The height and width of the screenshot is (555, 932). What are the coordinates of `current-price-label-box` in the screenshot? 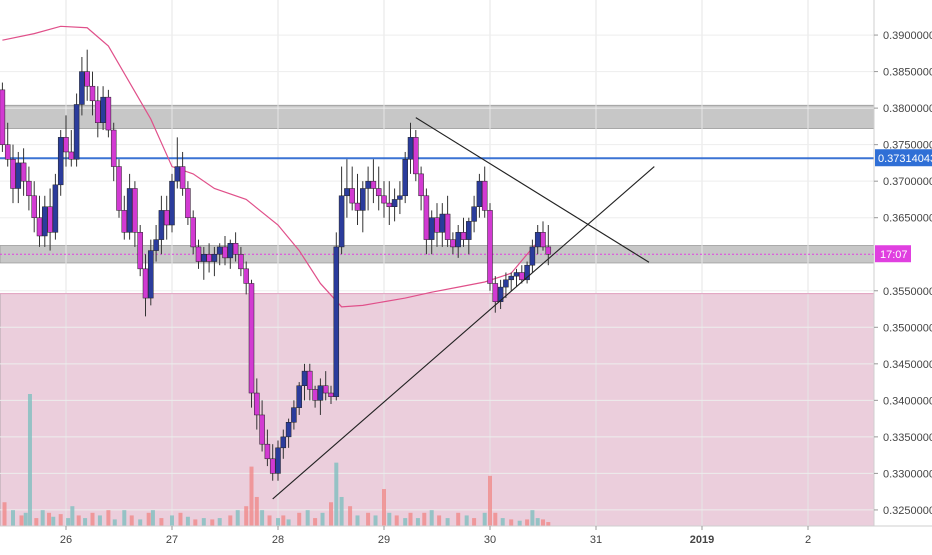 It's located at (903, 158).